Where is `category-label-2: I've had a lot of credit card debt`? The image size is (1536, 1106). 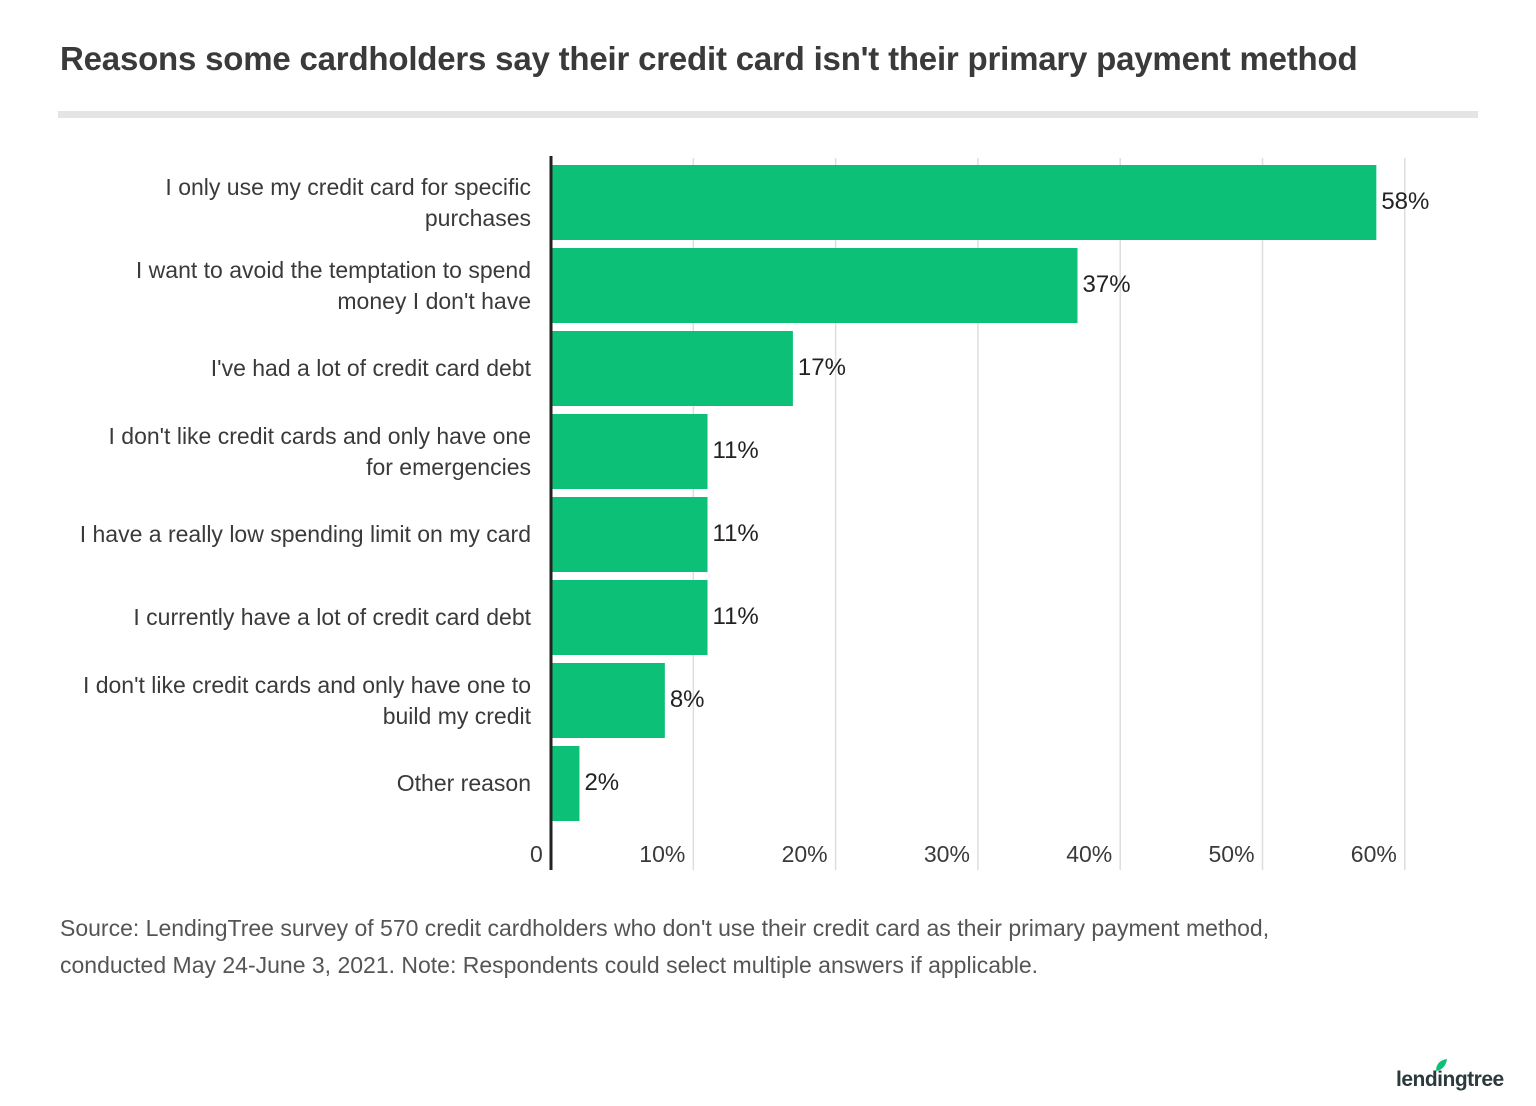
category-label-2: I've had a lot of credit card debt is located at coordinates (271, 368).